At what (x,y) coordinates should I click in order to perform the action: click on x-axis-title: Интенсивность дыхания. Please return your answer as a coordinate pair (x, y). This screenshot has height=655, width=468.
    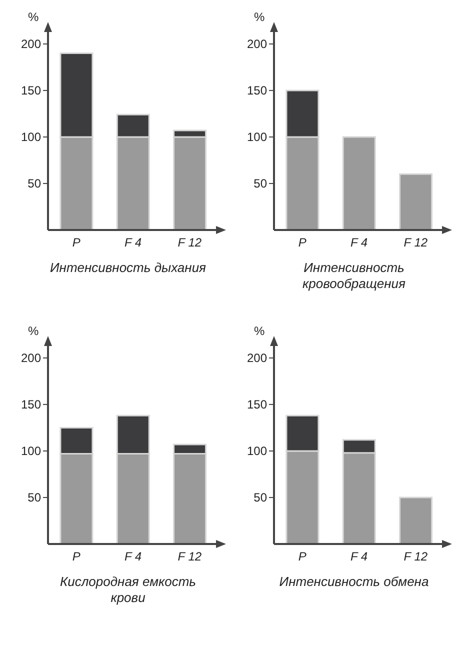
    Looking at the image, I should click on (127, 268).